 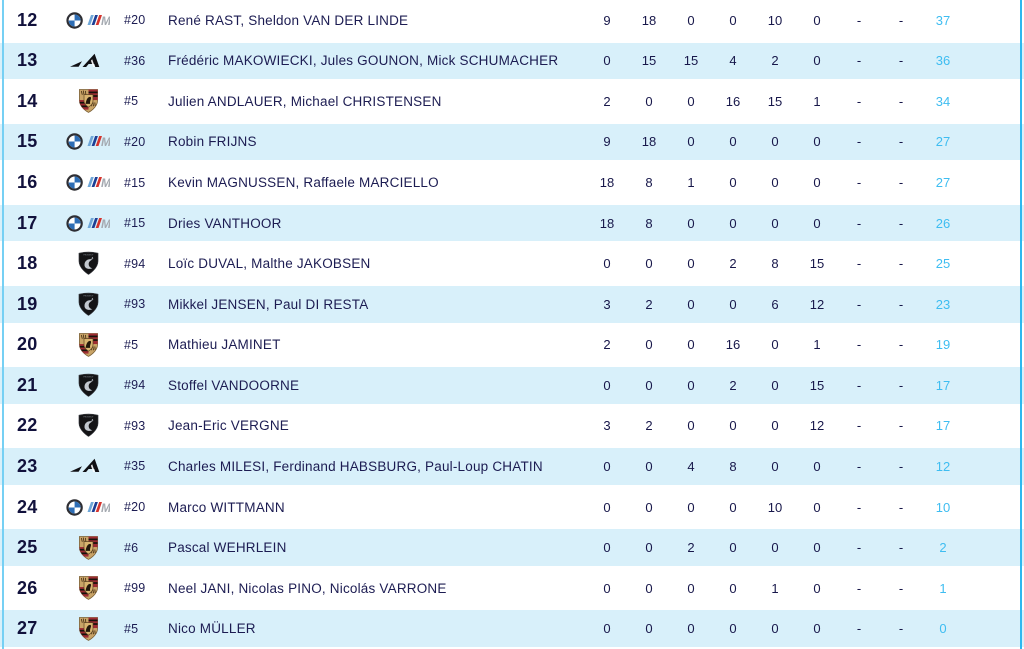 I want to click on table-left-border, so click(x=3, y=324).